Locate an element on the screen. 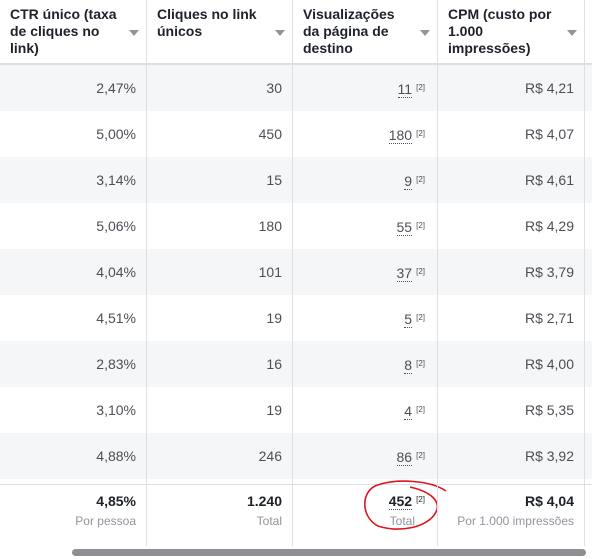 The width and height of the screenshot is (592, 559). footer-value: 1.240 is located at coordinates (264, 501).